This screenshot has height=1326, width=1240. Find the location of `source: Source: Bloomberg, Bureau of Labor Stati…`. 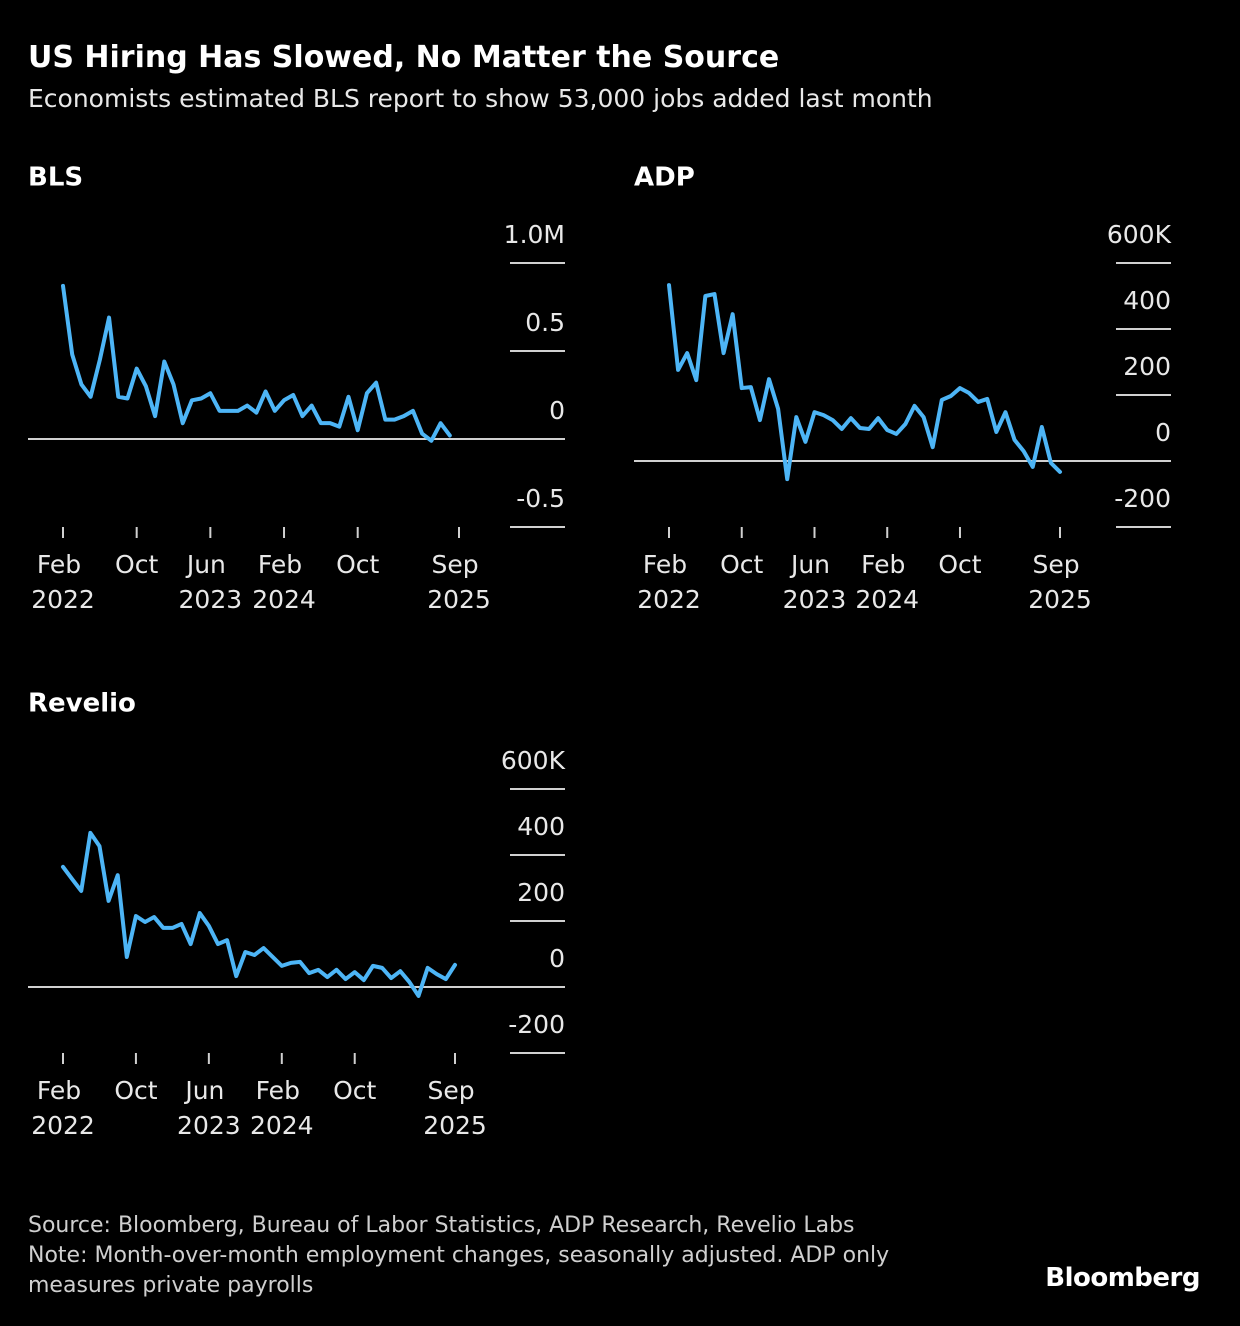

source: Source: Bloomberg, Bureau of Labor Stati… is located at coordinates (441, 1225).